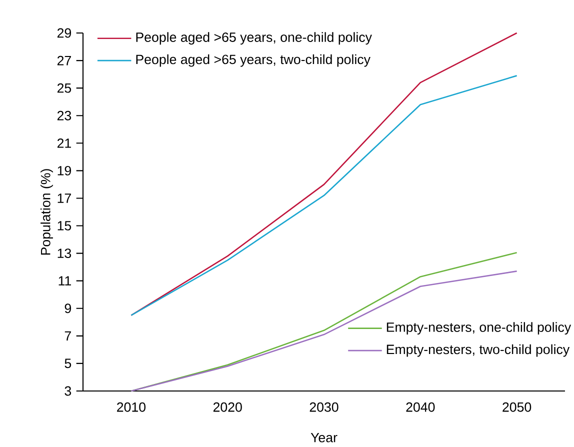 This screenshot has height=447, width=574. Describe the element at coordinates (64, 88) in the screenshot. I see `y-tick-label: 25` at that location.